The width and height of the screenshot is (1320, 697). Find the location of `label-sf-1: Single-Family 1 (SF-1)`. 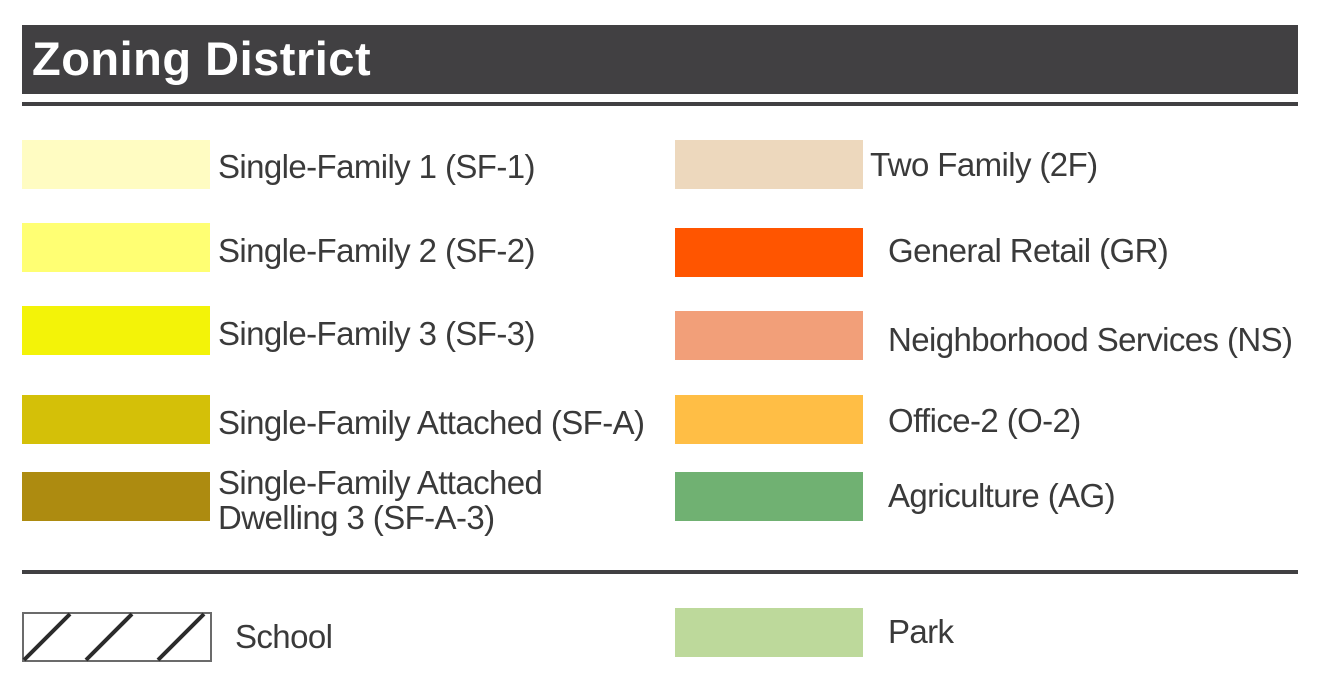

label-sf-1: Single-Family 1 (SF-1) is located at coordinates (376, 166).